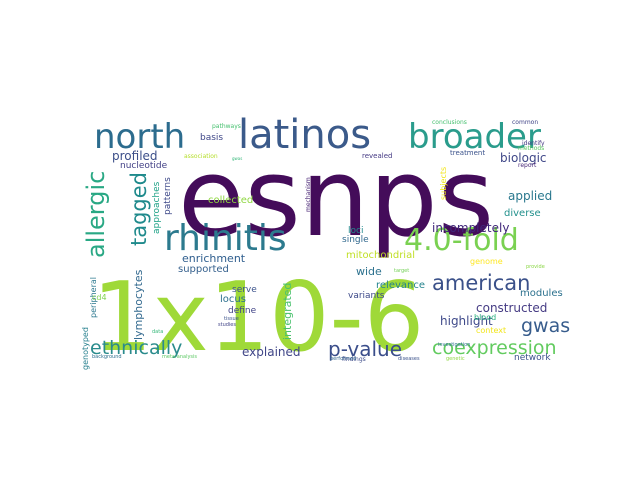  I want to click on word-target: target, so click(401, 271).